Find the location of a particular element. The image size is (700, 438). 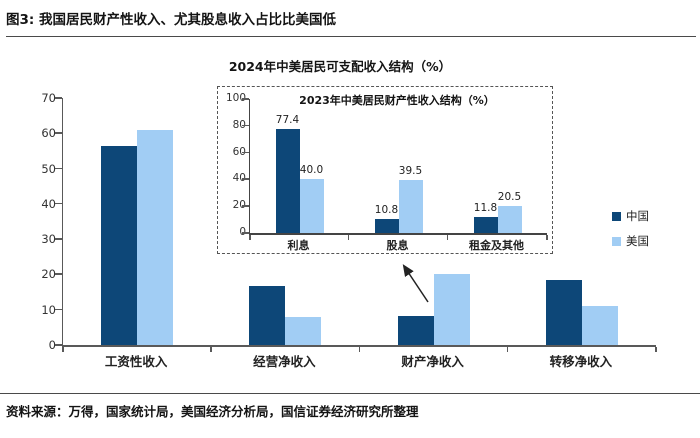

bar-中国-财产净收入 is located at coordinates (415, 330).